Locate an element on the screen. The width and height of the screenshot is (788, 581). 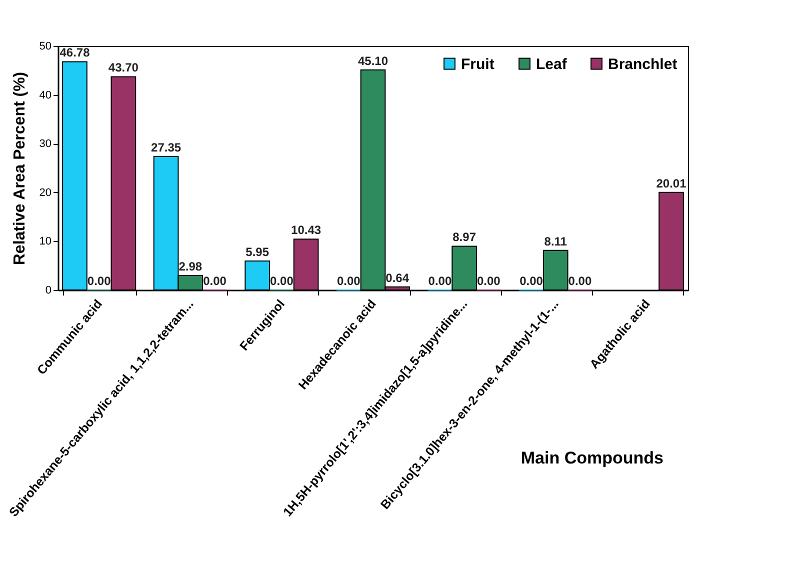
data-label: 20.01 is located at coordinates (671, 183).